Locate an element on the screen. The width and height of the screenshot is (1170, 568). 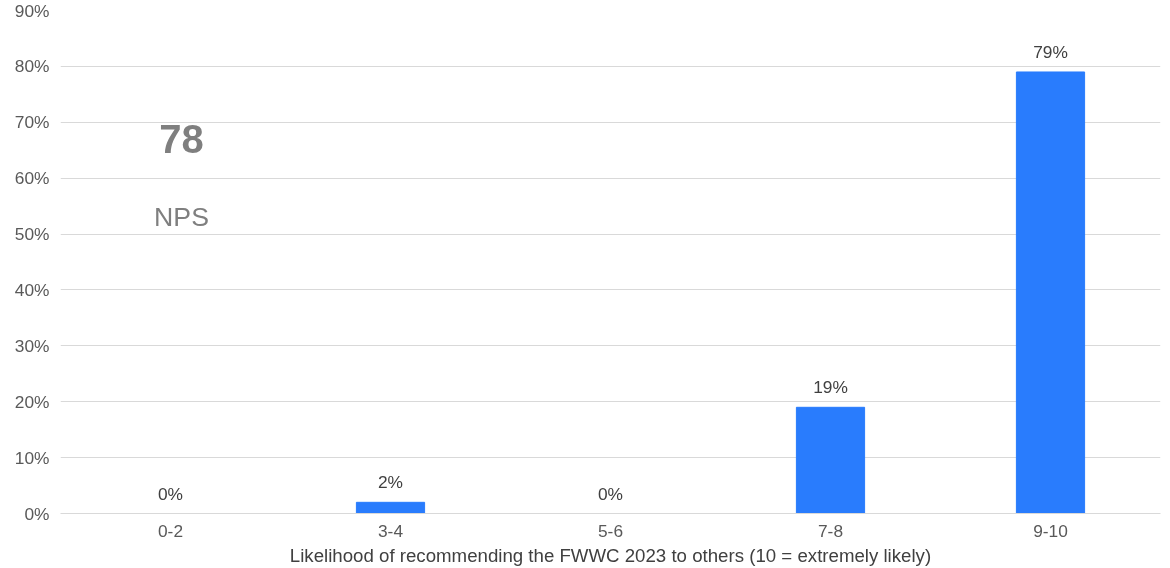
x-tick-label: 0-2 is located at coordinates (170, 530).